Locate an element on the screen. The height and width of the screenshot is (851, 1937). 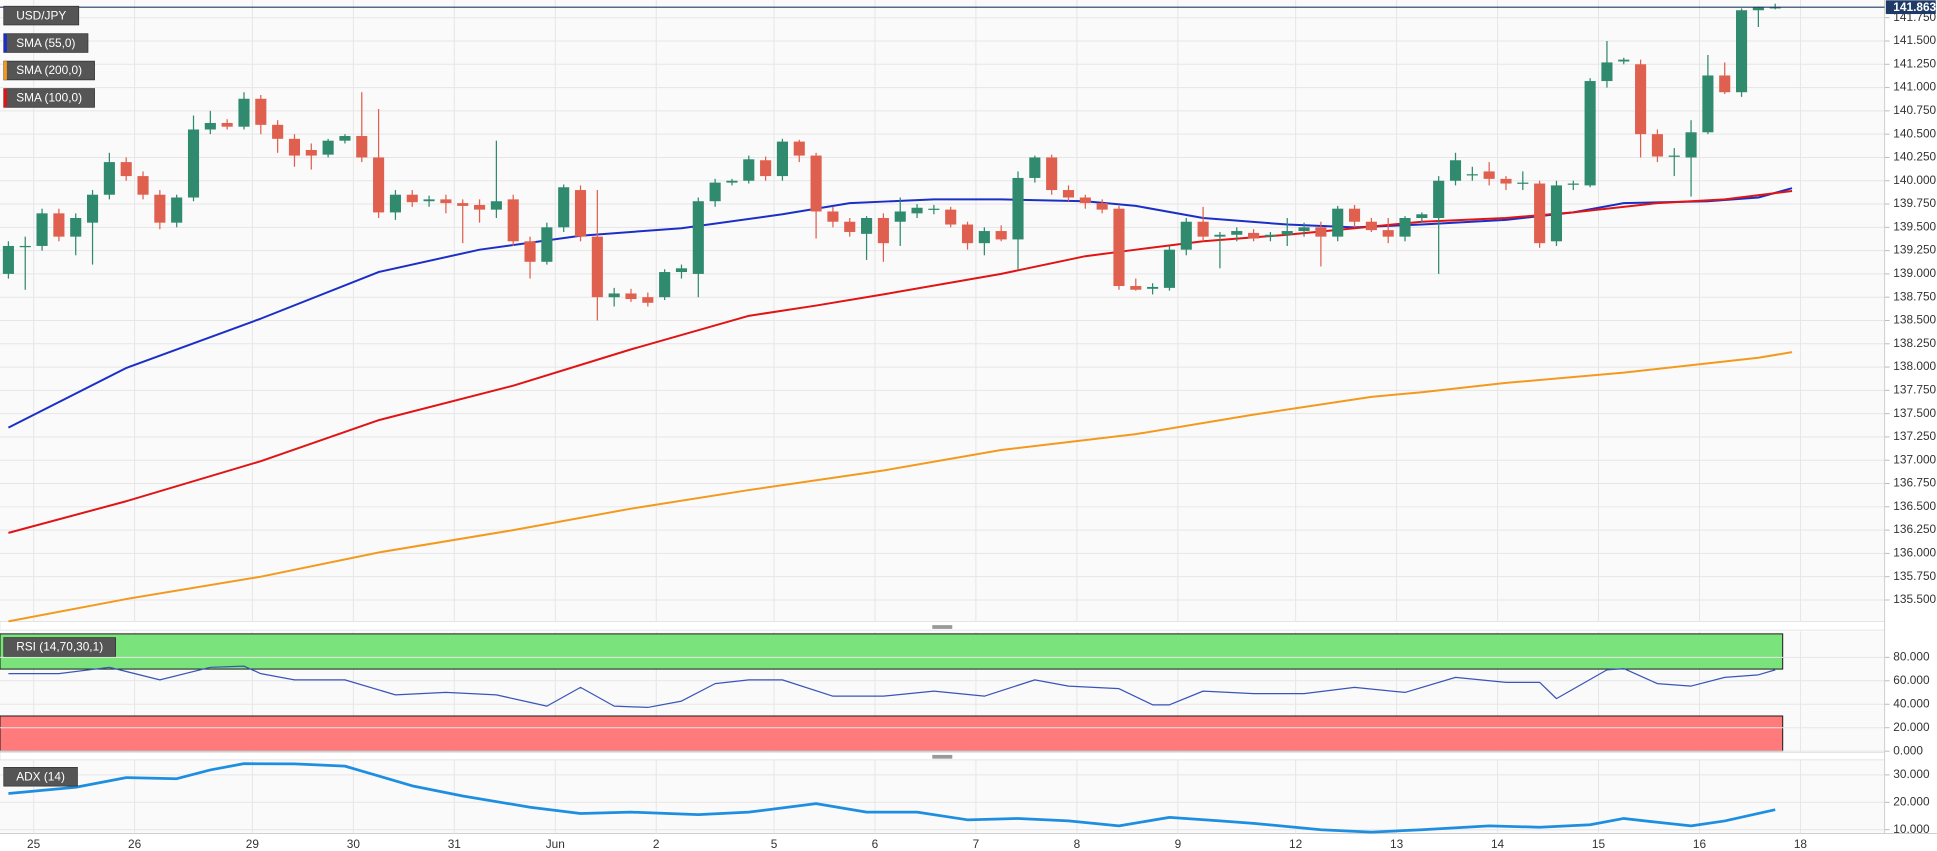
x-tick-label: 15 is located at coordinates (1599, 844).